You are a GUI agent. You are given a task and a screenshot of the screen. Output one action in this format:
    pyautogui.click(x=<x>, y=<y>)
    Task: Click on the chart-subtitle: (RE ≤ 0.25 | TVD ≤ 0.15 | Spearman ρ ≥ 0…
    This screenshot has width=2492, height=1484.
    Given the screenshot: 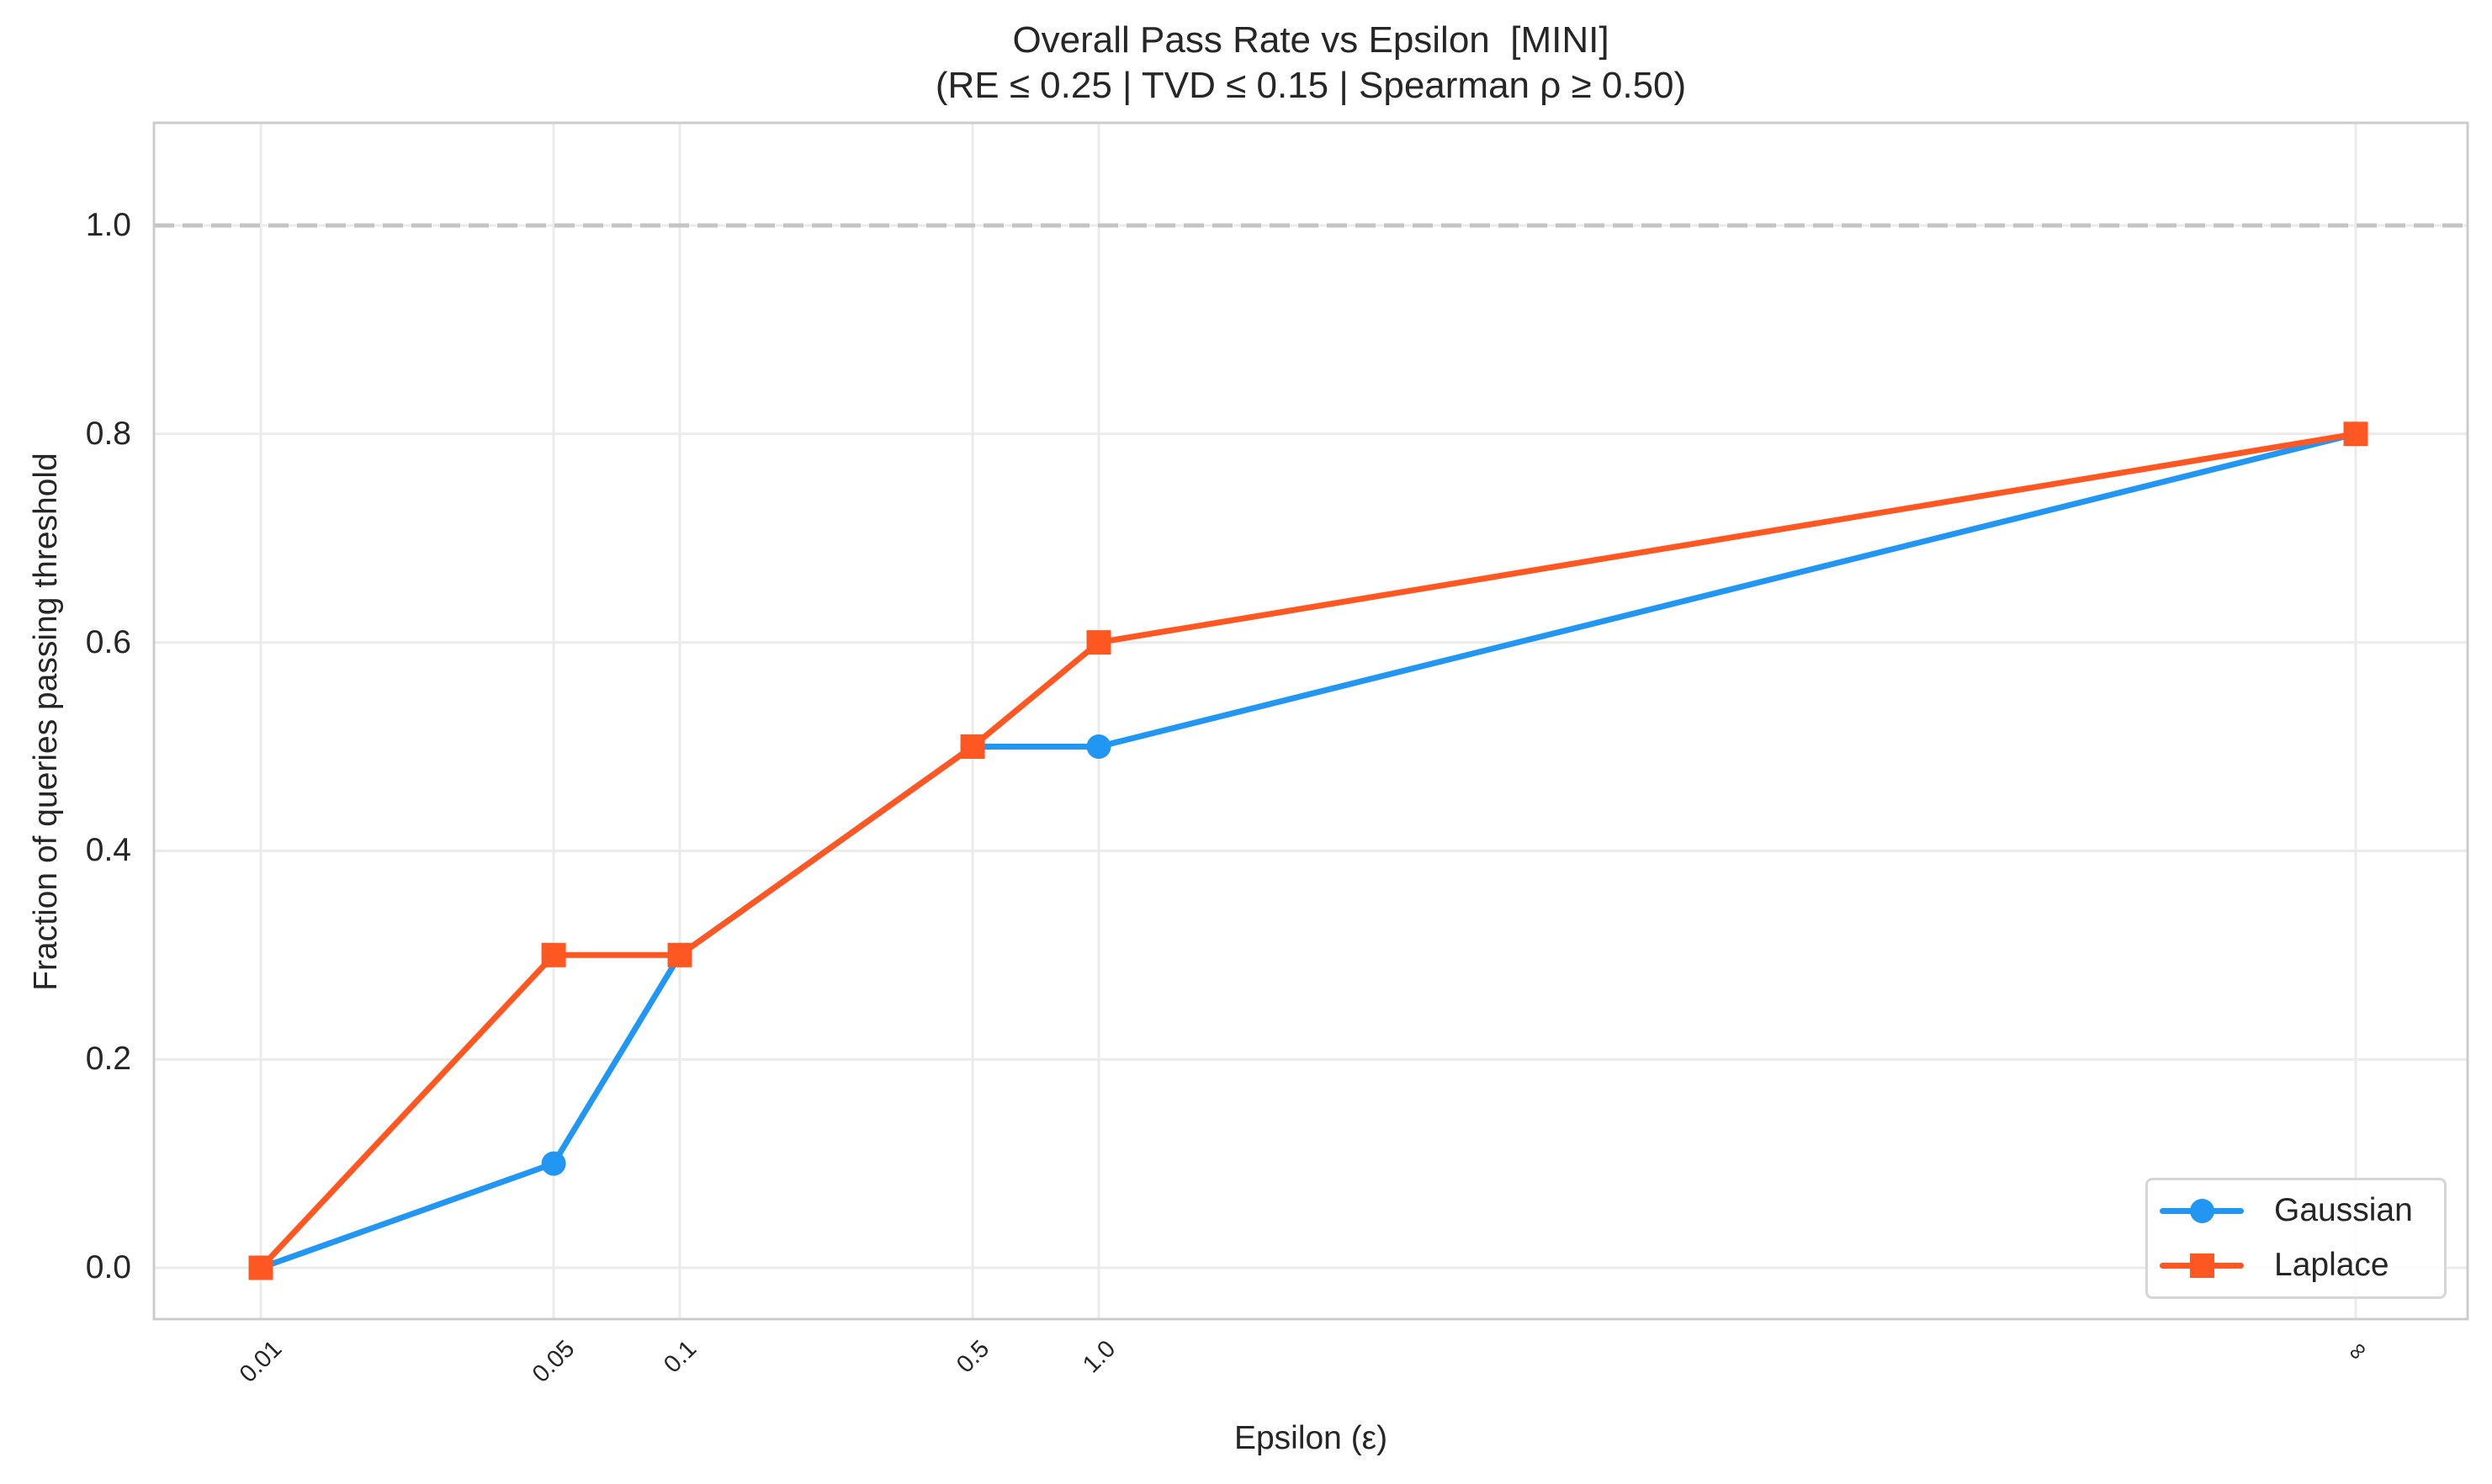 What is the action you would take?
    pyautogui.click(x=1311, y=85)
    